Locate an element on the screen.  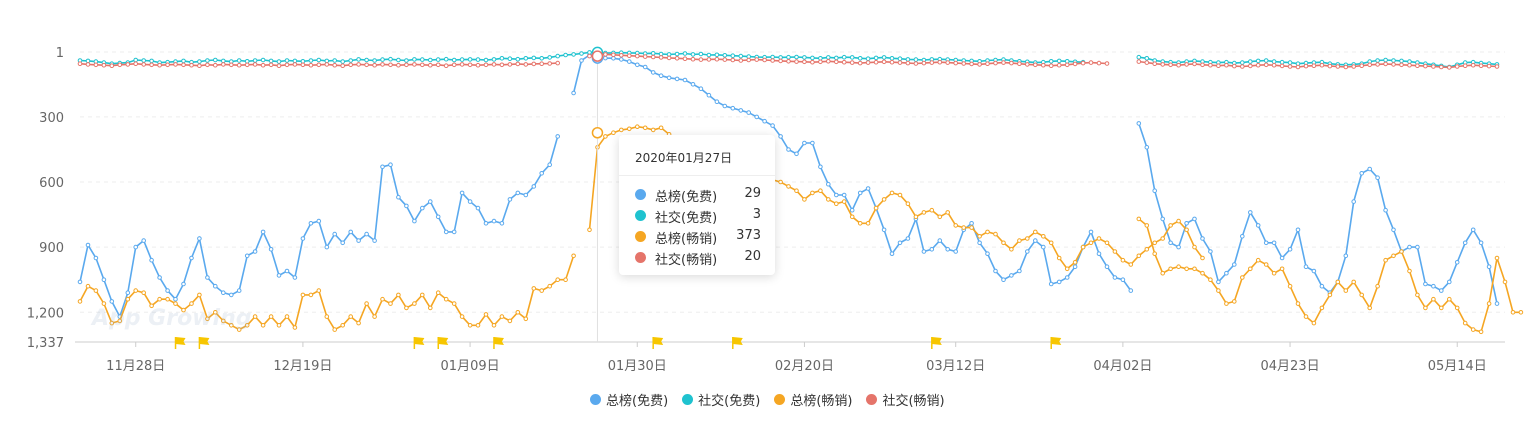
legend-item-overall-grossing: 总榜(畅销) is located at coordinates (813, 399).